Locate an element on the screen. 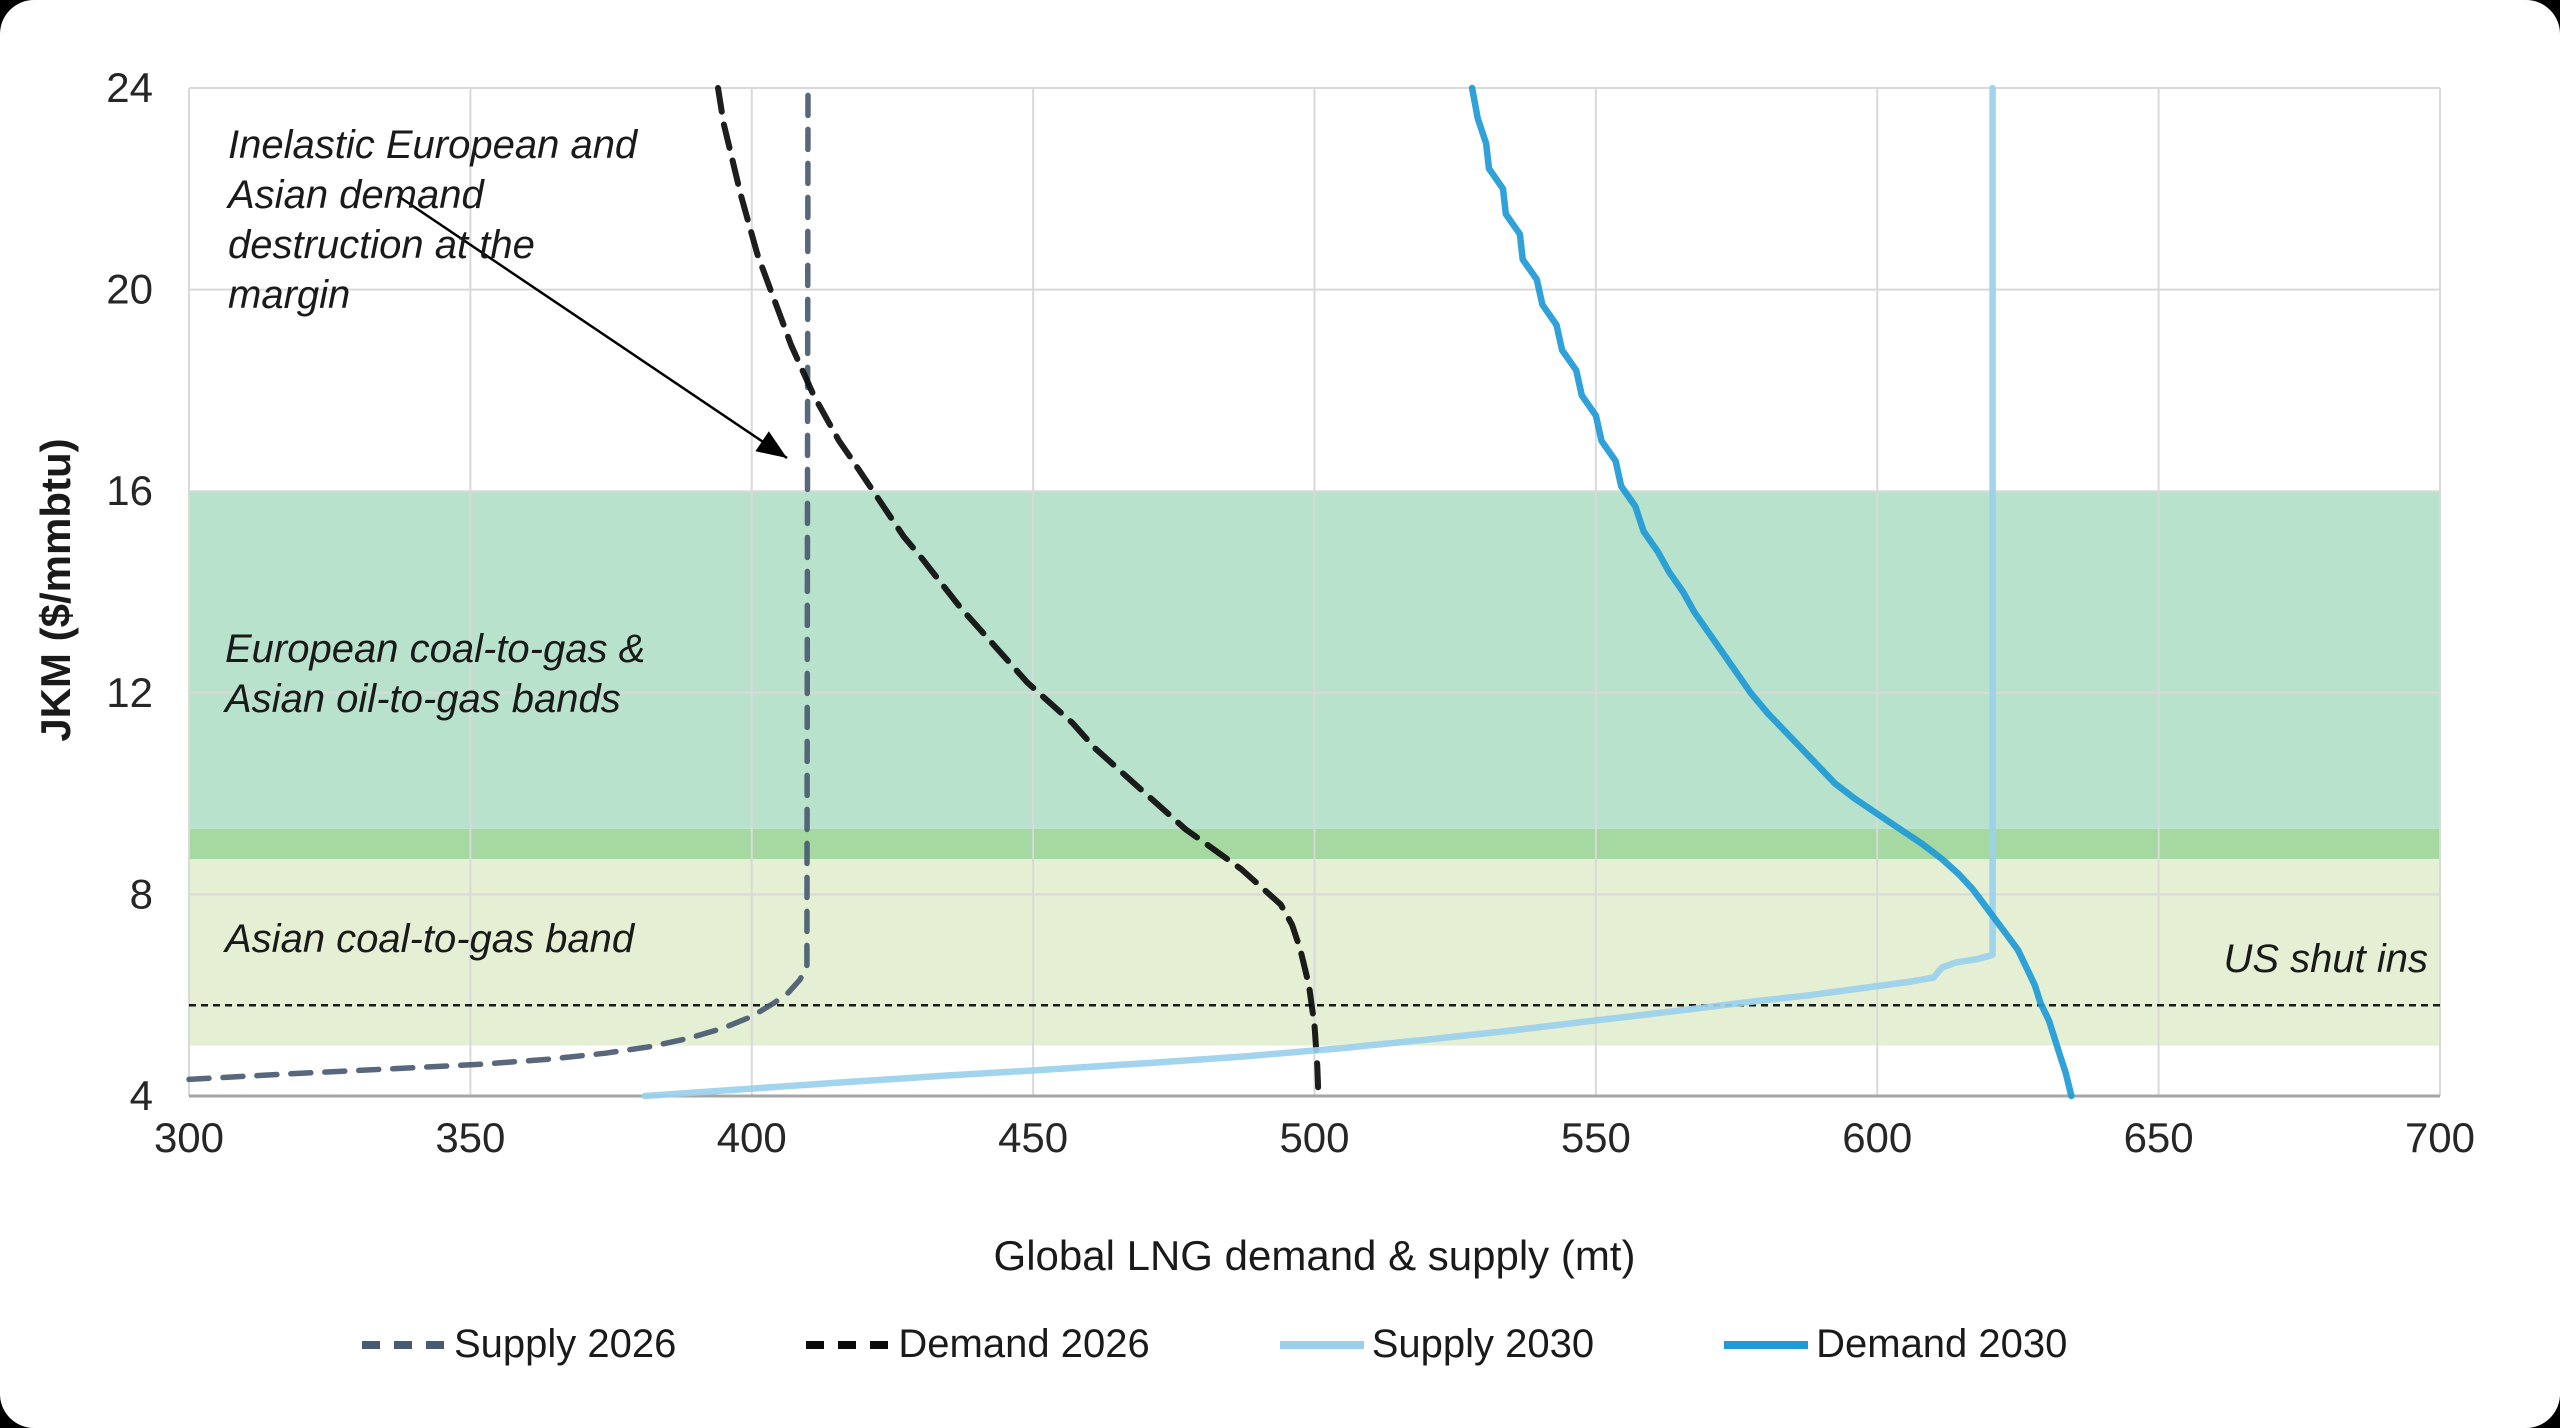 The width and height of the screenshot is (2560, 1428). legend-item-supply-2026: Supply 2026 is located at coordinates (518, 1344).